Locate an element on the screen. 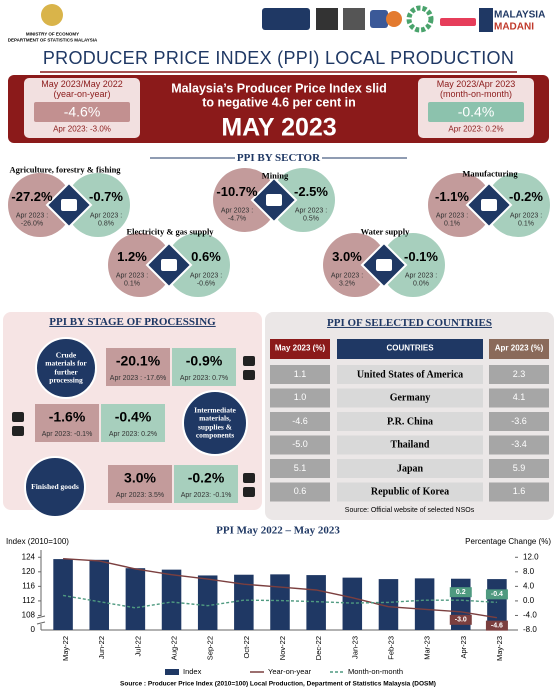  stage-mom: -0.2% is located at coordinates (206, 477).